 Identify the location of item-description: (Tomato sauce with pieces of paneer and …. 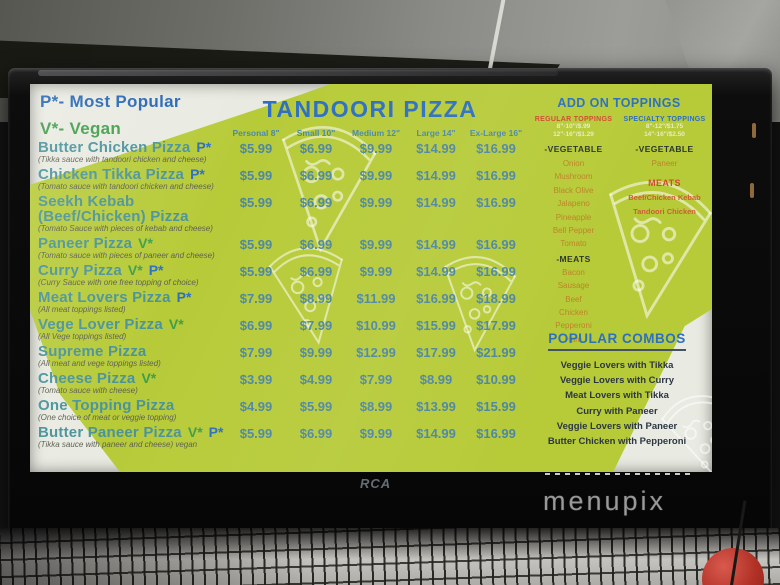
(126, 255).